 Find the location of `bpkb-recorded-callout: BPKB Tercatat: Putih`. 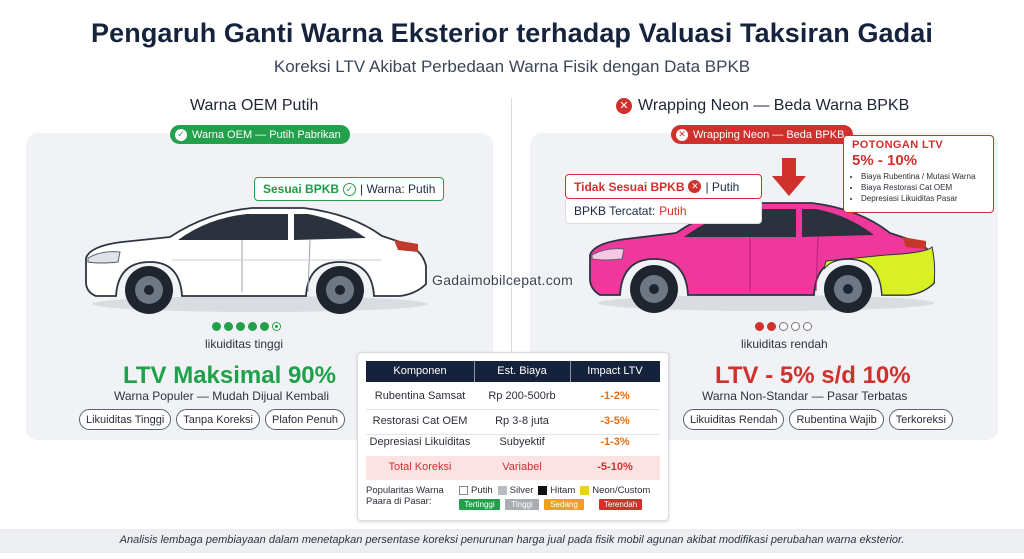

bpkb-recorded-callout: BPKB Tercatat: Putih is located at coordinates (663, 211).